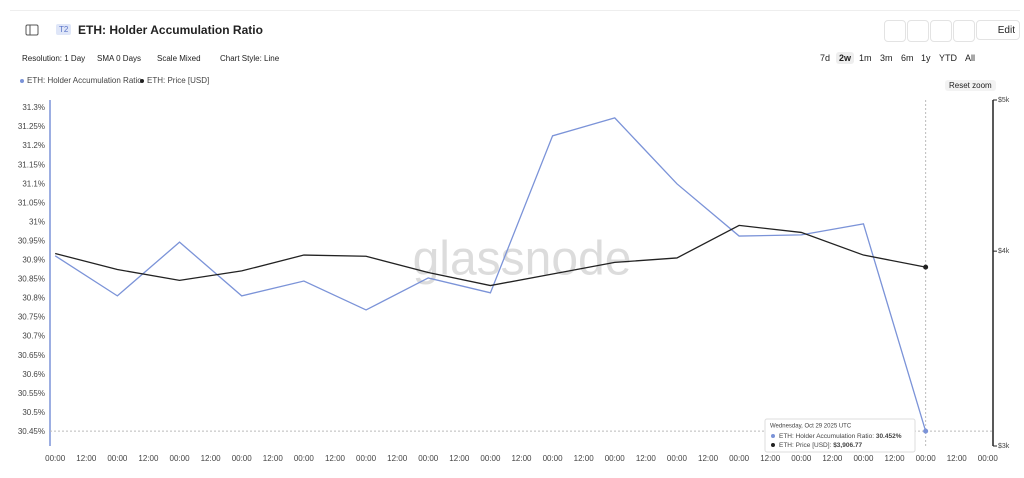 The width and height of the screenshot is (1024, 478). What do you see at coordinates (948, 58) in the screenshot?
I see `range-button: YTD` at bounding box center [948, 58].